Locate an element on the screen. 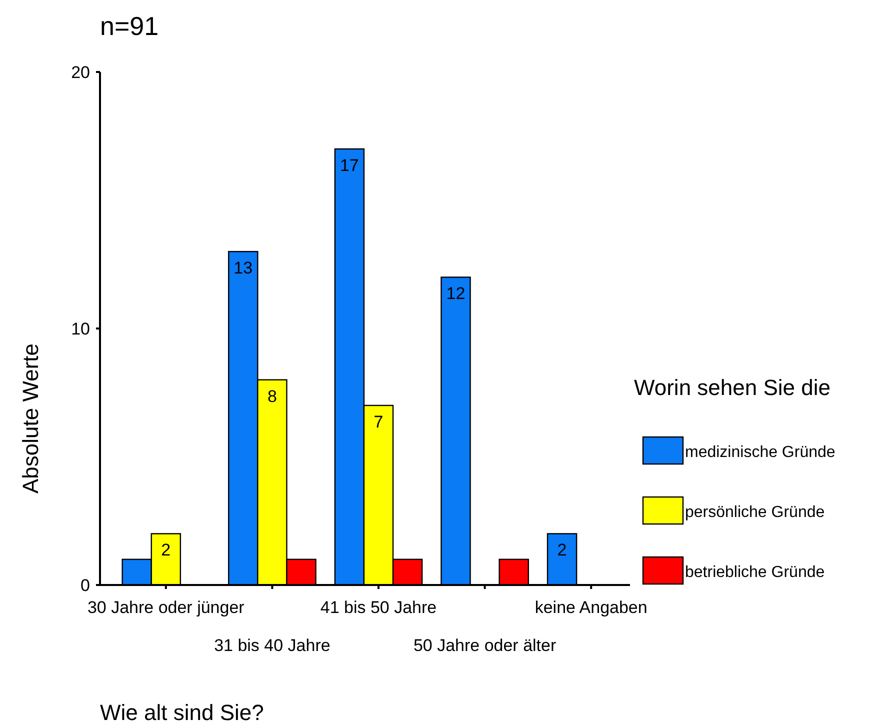  y-tick-label: 10 is located at coordinates (80, 329).